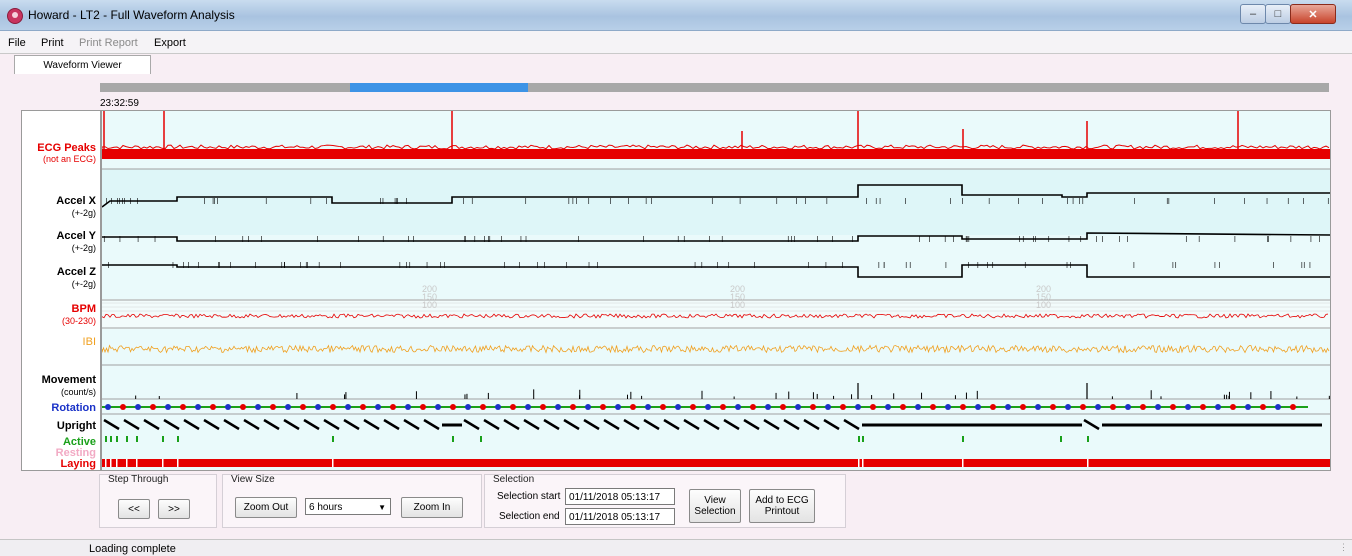  I want to click on app-icon, so click(15, 16).